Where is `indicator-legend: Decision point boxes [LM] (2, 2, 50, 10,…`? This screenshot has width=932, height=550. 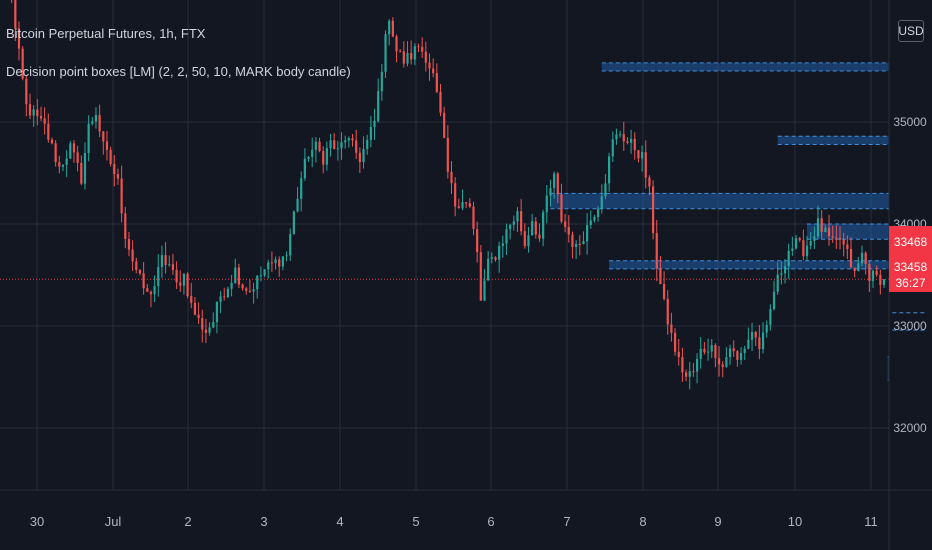 indicator-legend: Decision point boxes [LM] (2, 2, 50, 10,… is located at coordinates (178, 71).